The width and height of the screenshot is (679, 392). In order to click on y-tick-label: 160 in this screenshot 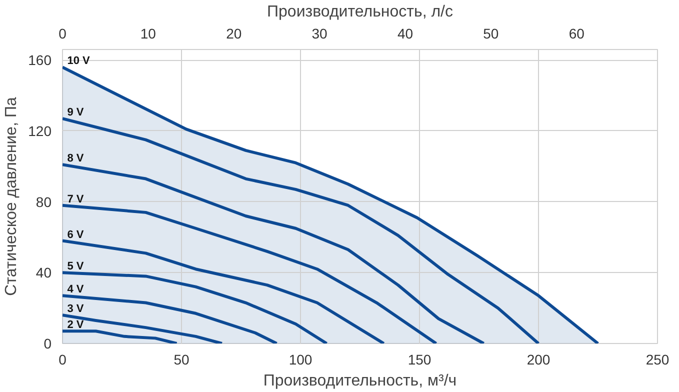, I will do `click(40, 60)`.